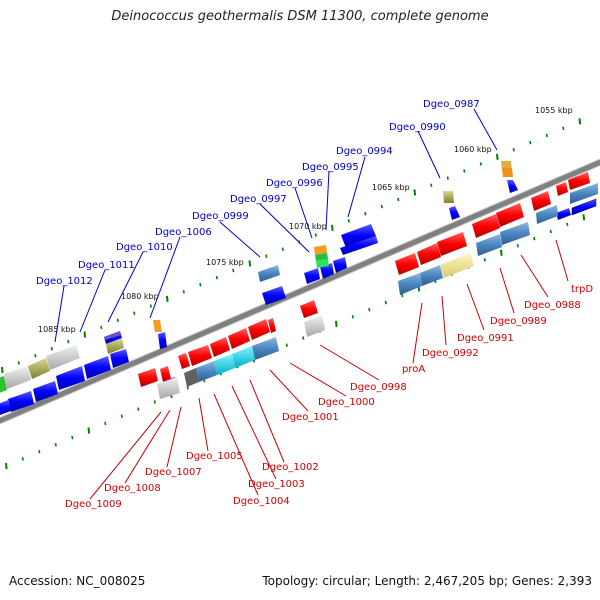  I want to click on gene-label: Dgeo_1000, so click(346, 402).